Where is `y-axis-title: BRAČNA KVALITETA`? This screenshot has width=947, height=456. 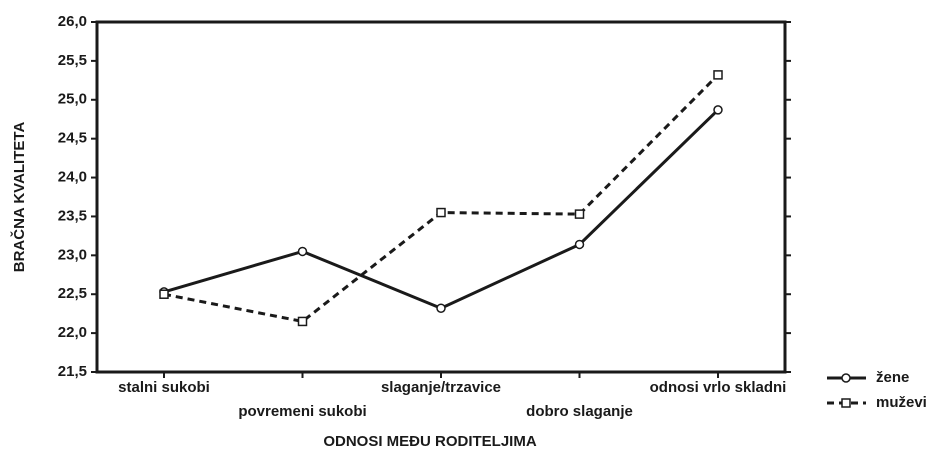
y-axis-title: BRAČNA KVALITETA is located at coordinates (19, 197).